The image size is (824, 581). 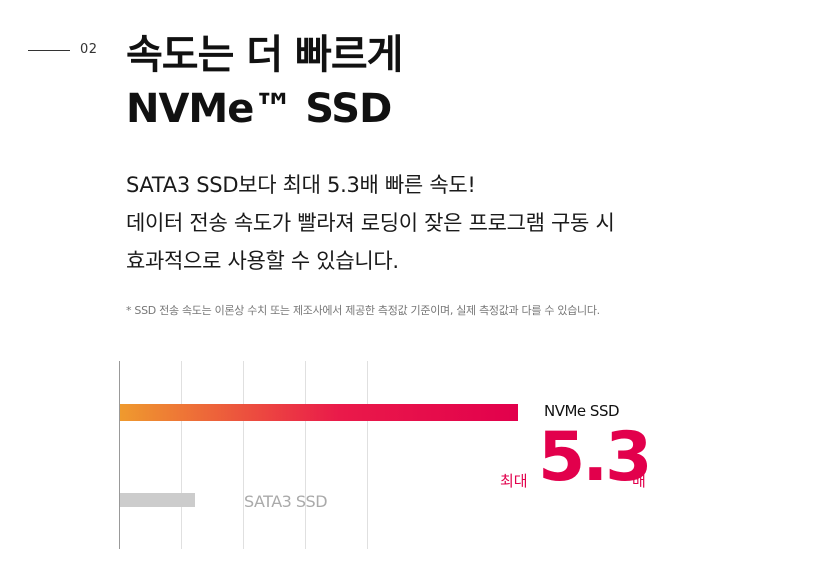 I want to click on bar-sata3-ssd, so click(x=157, y=500).